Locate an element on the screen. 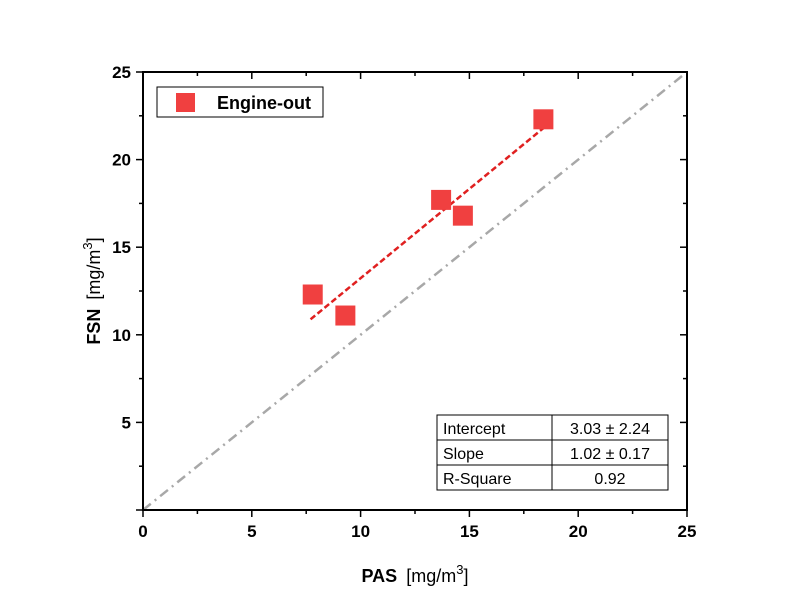 The image size is (800, 613). stats-value: 1.02 ± 0.17 is located at coordinates (610, 454).